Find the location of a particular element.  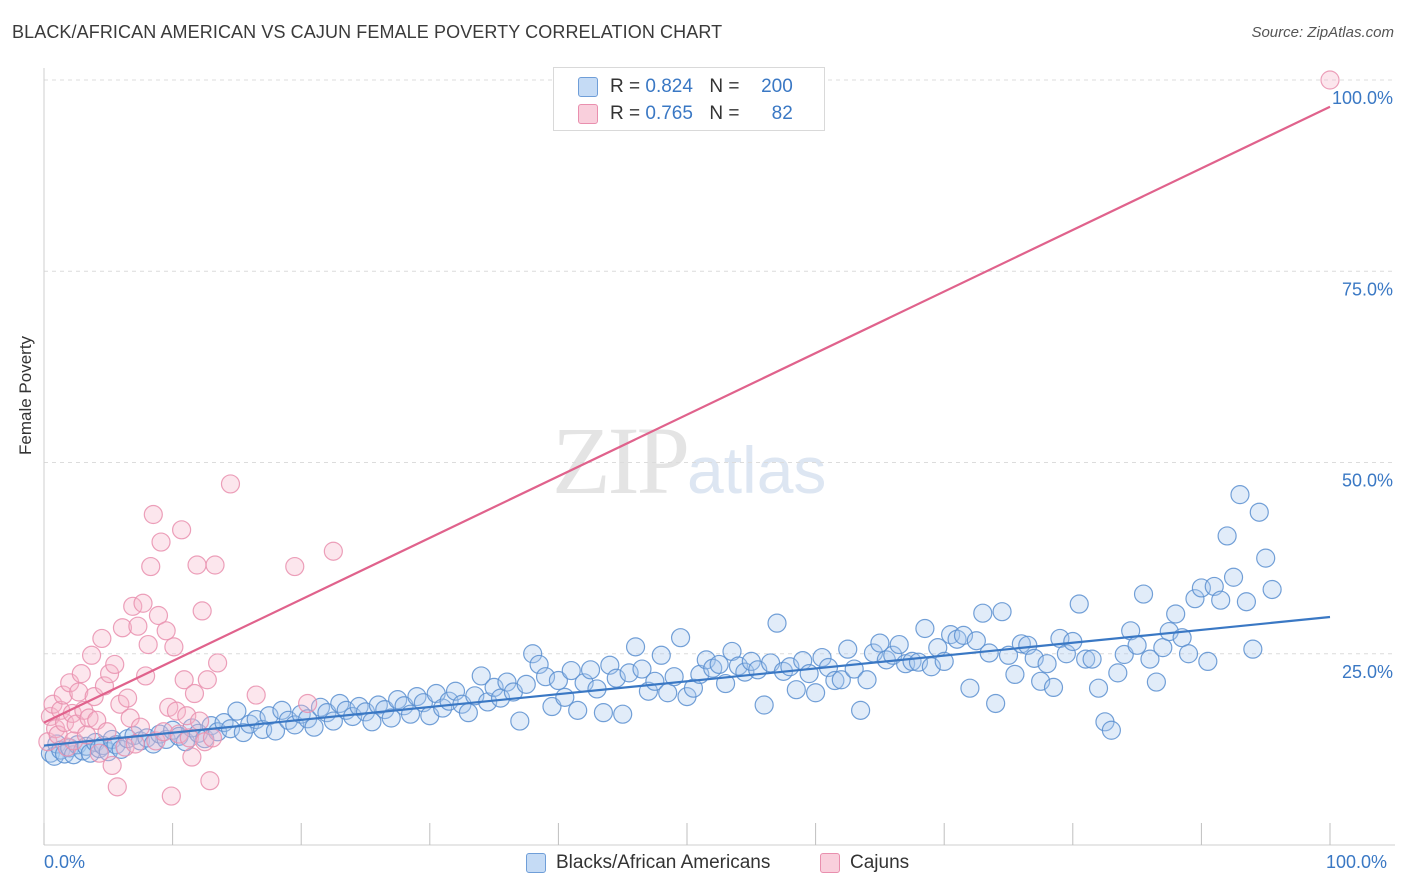

y-tick-label: 50.0% is located at coordinates (1367, 481).